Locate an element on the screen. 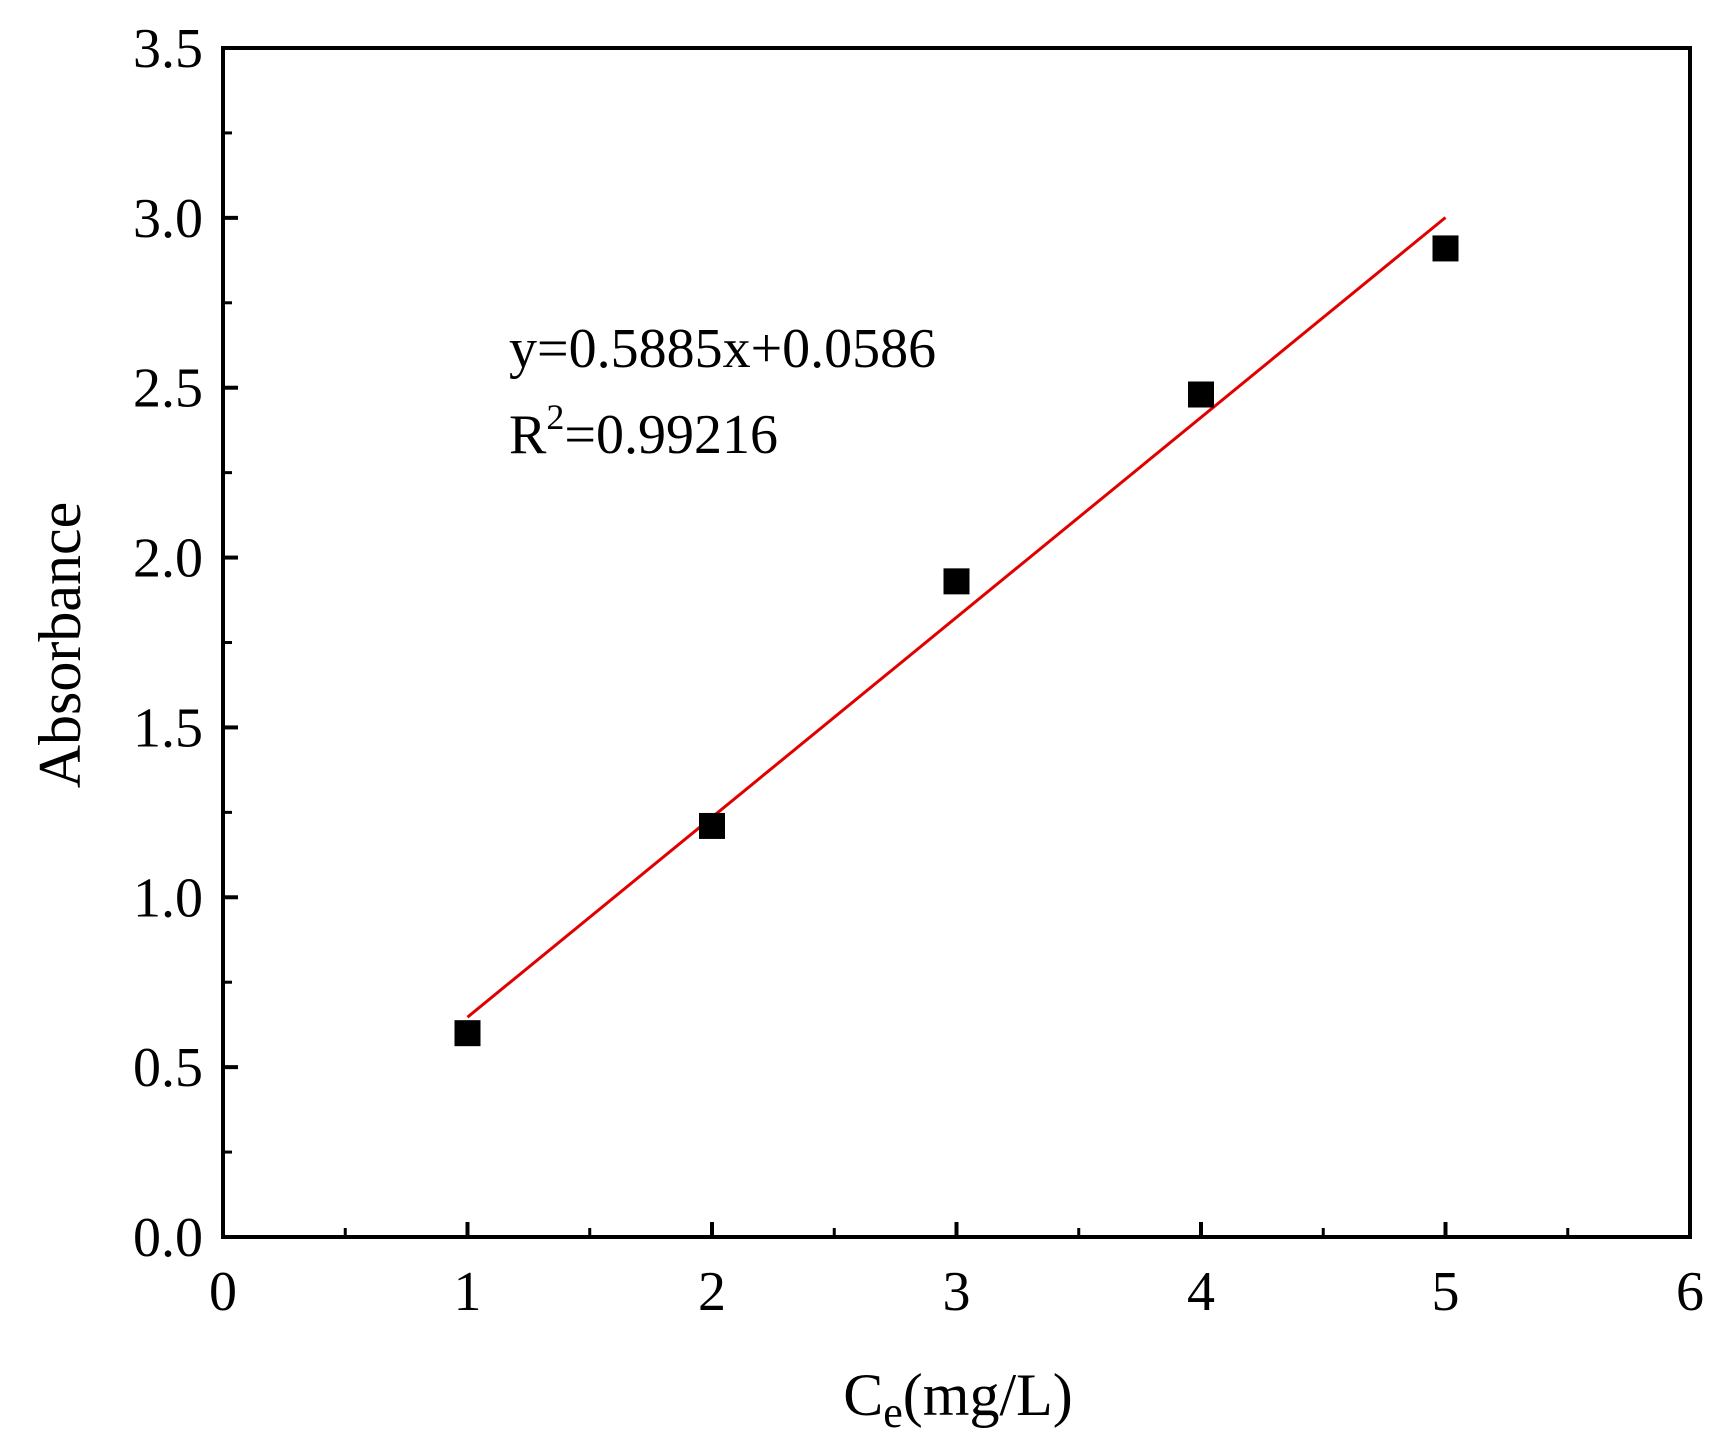  y-tick-label: 0.0 is located at coordinates (168, 1238).